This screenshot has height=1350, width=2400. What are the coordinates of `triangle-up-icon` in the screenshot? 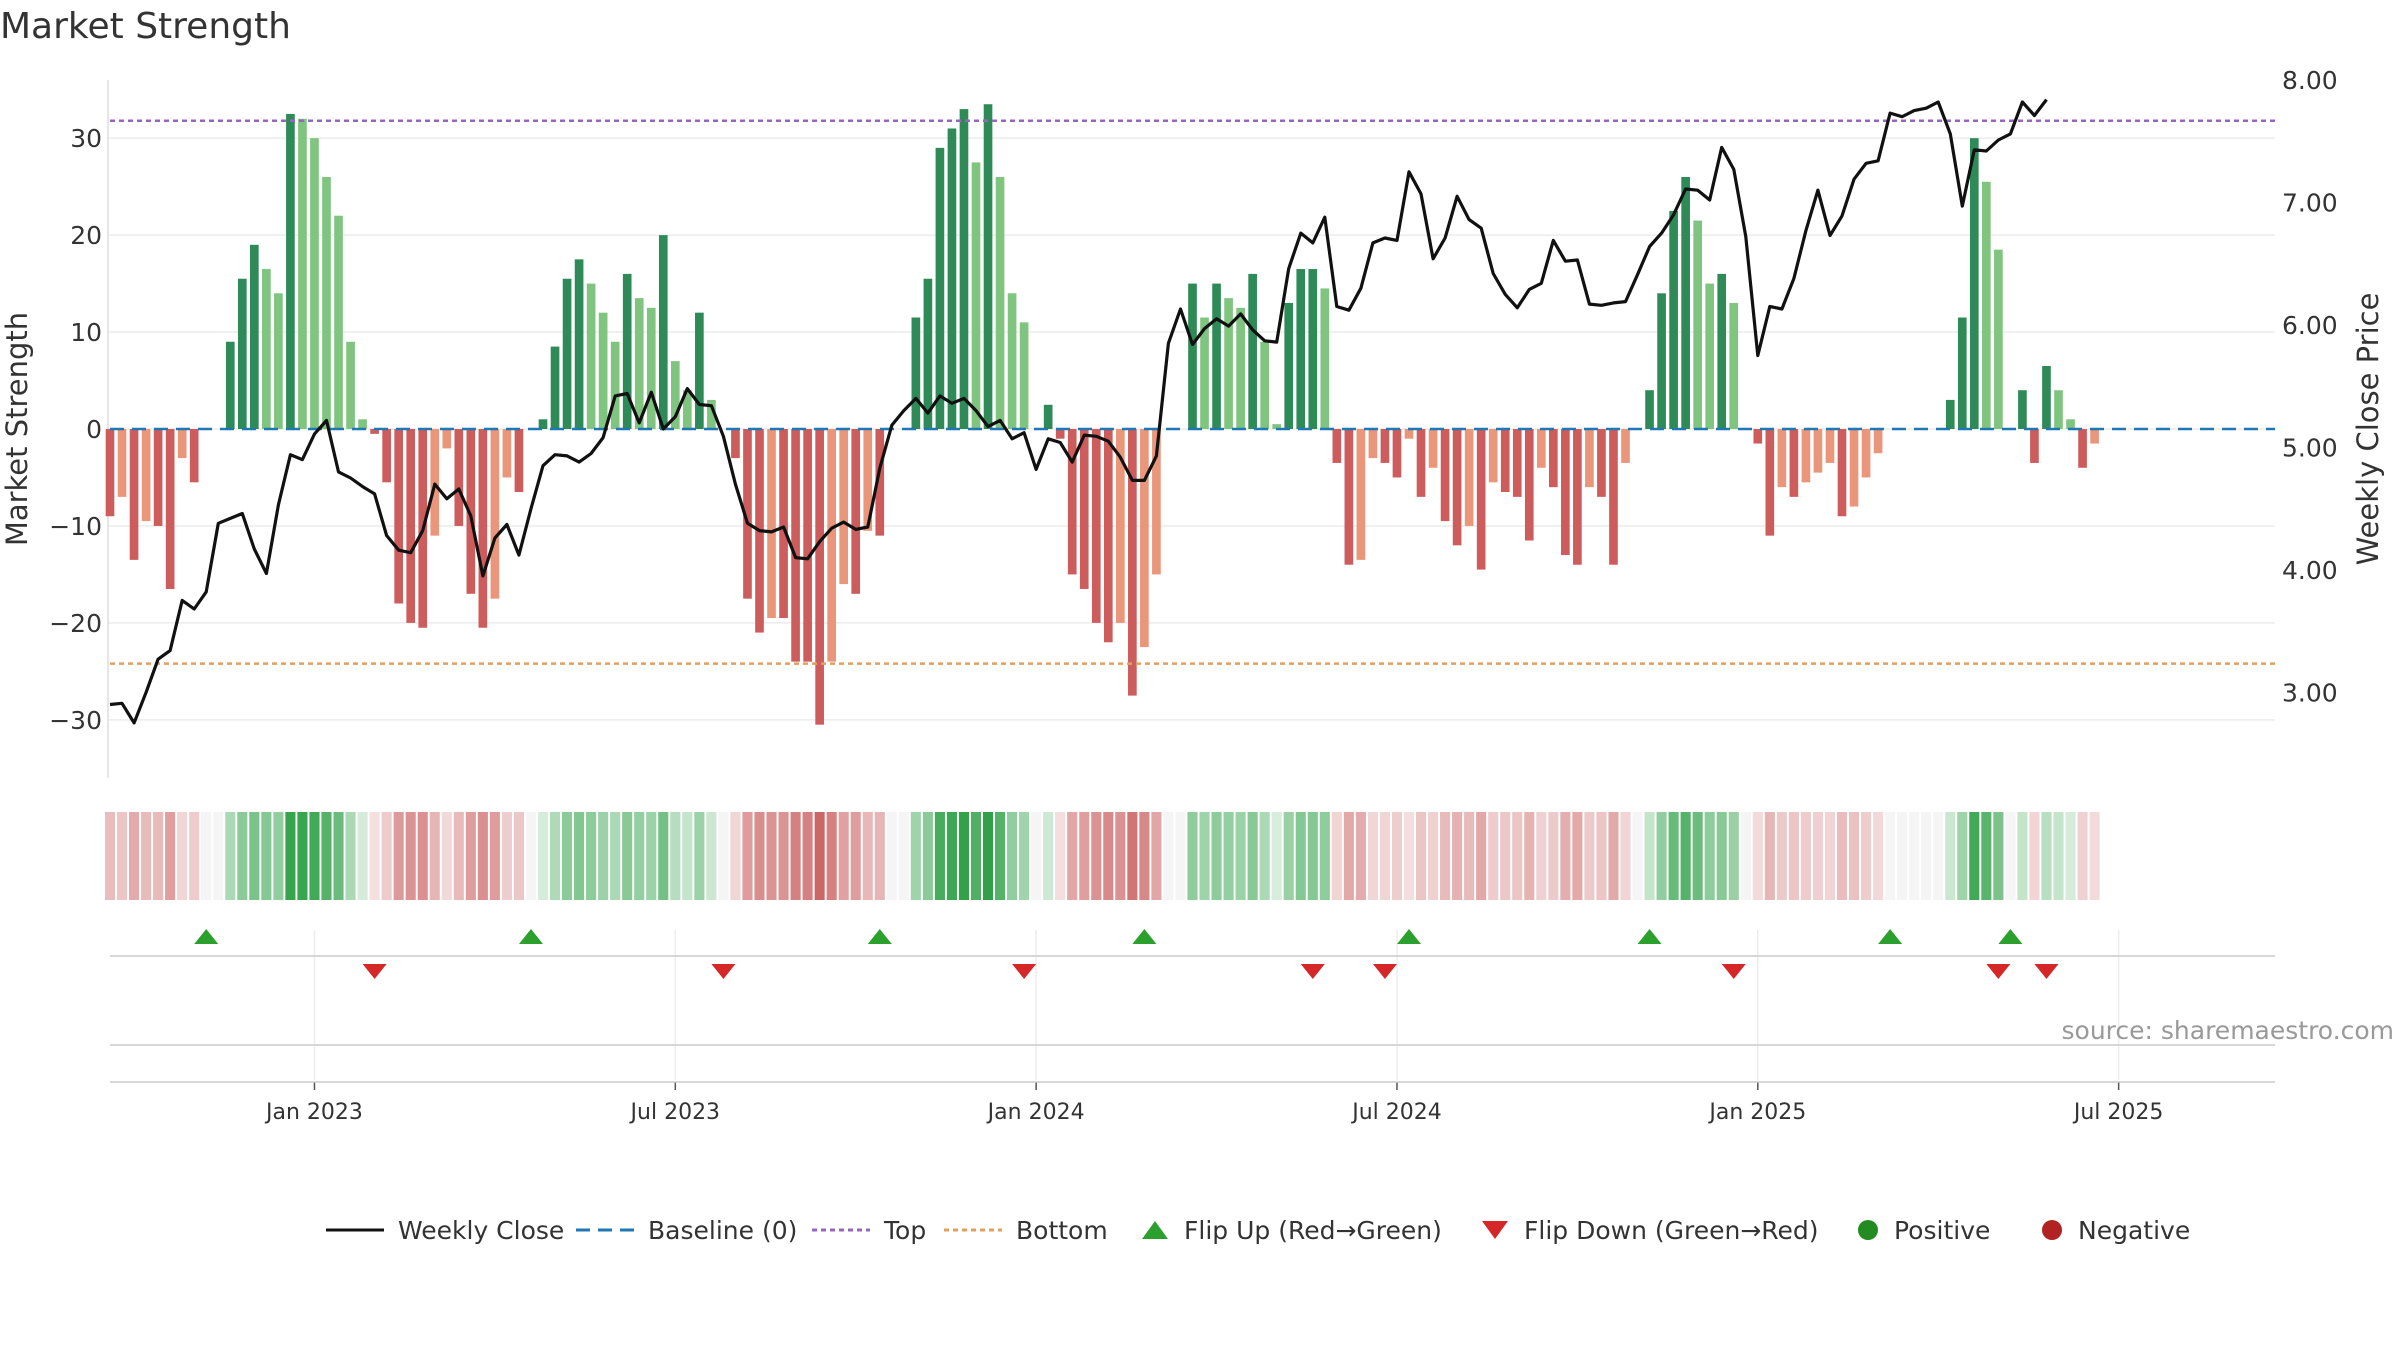 It's located at (1155, 1230).